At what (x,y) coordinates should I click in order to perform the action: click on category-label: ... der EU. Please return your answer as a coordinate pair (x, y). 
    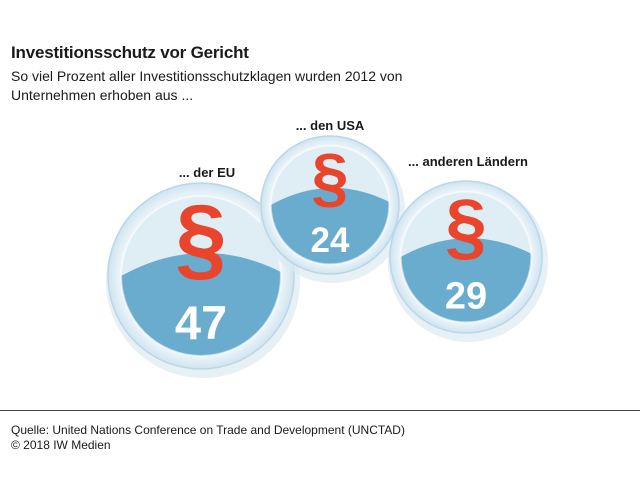
    Looking at the image, I should click on (207, 172).